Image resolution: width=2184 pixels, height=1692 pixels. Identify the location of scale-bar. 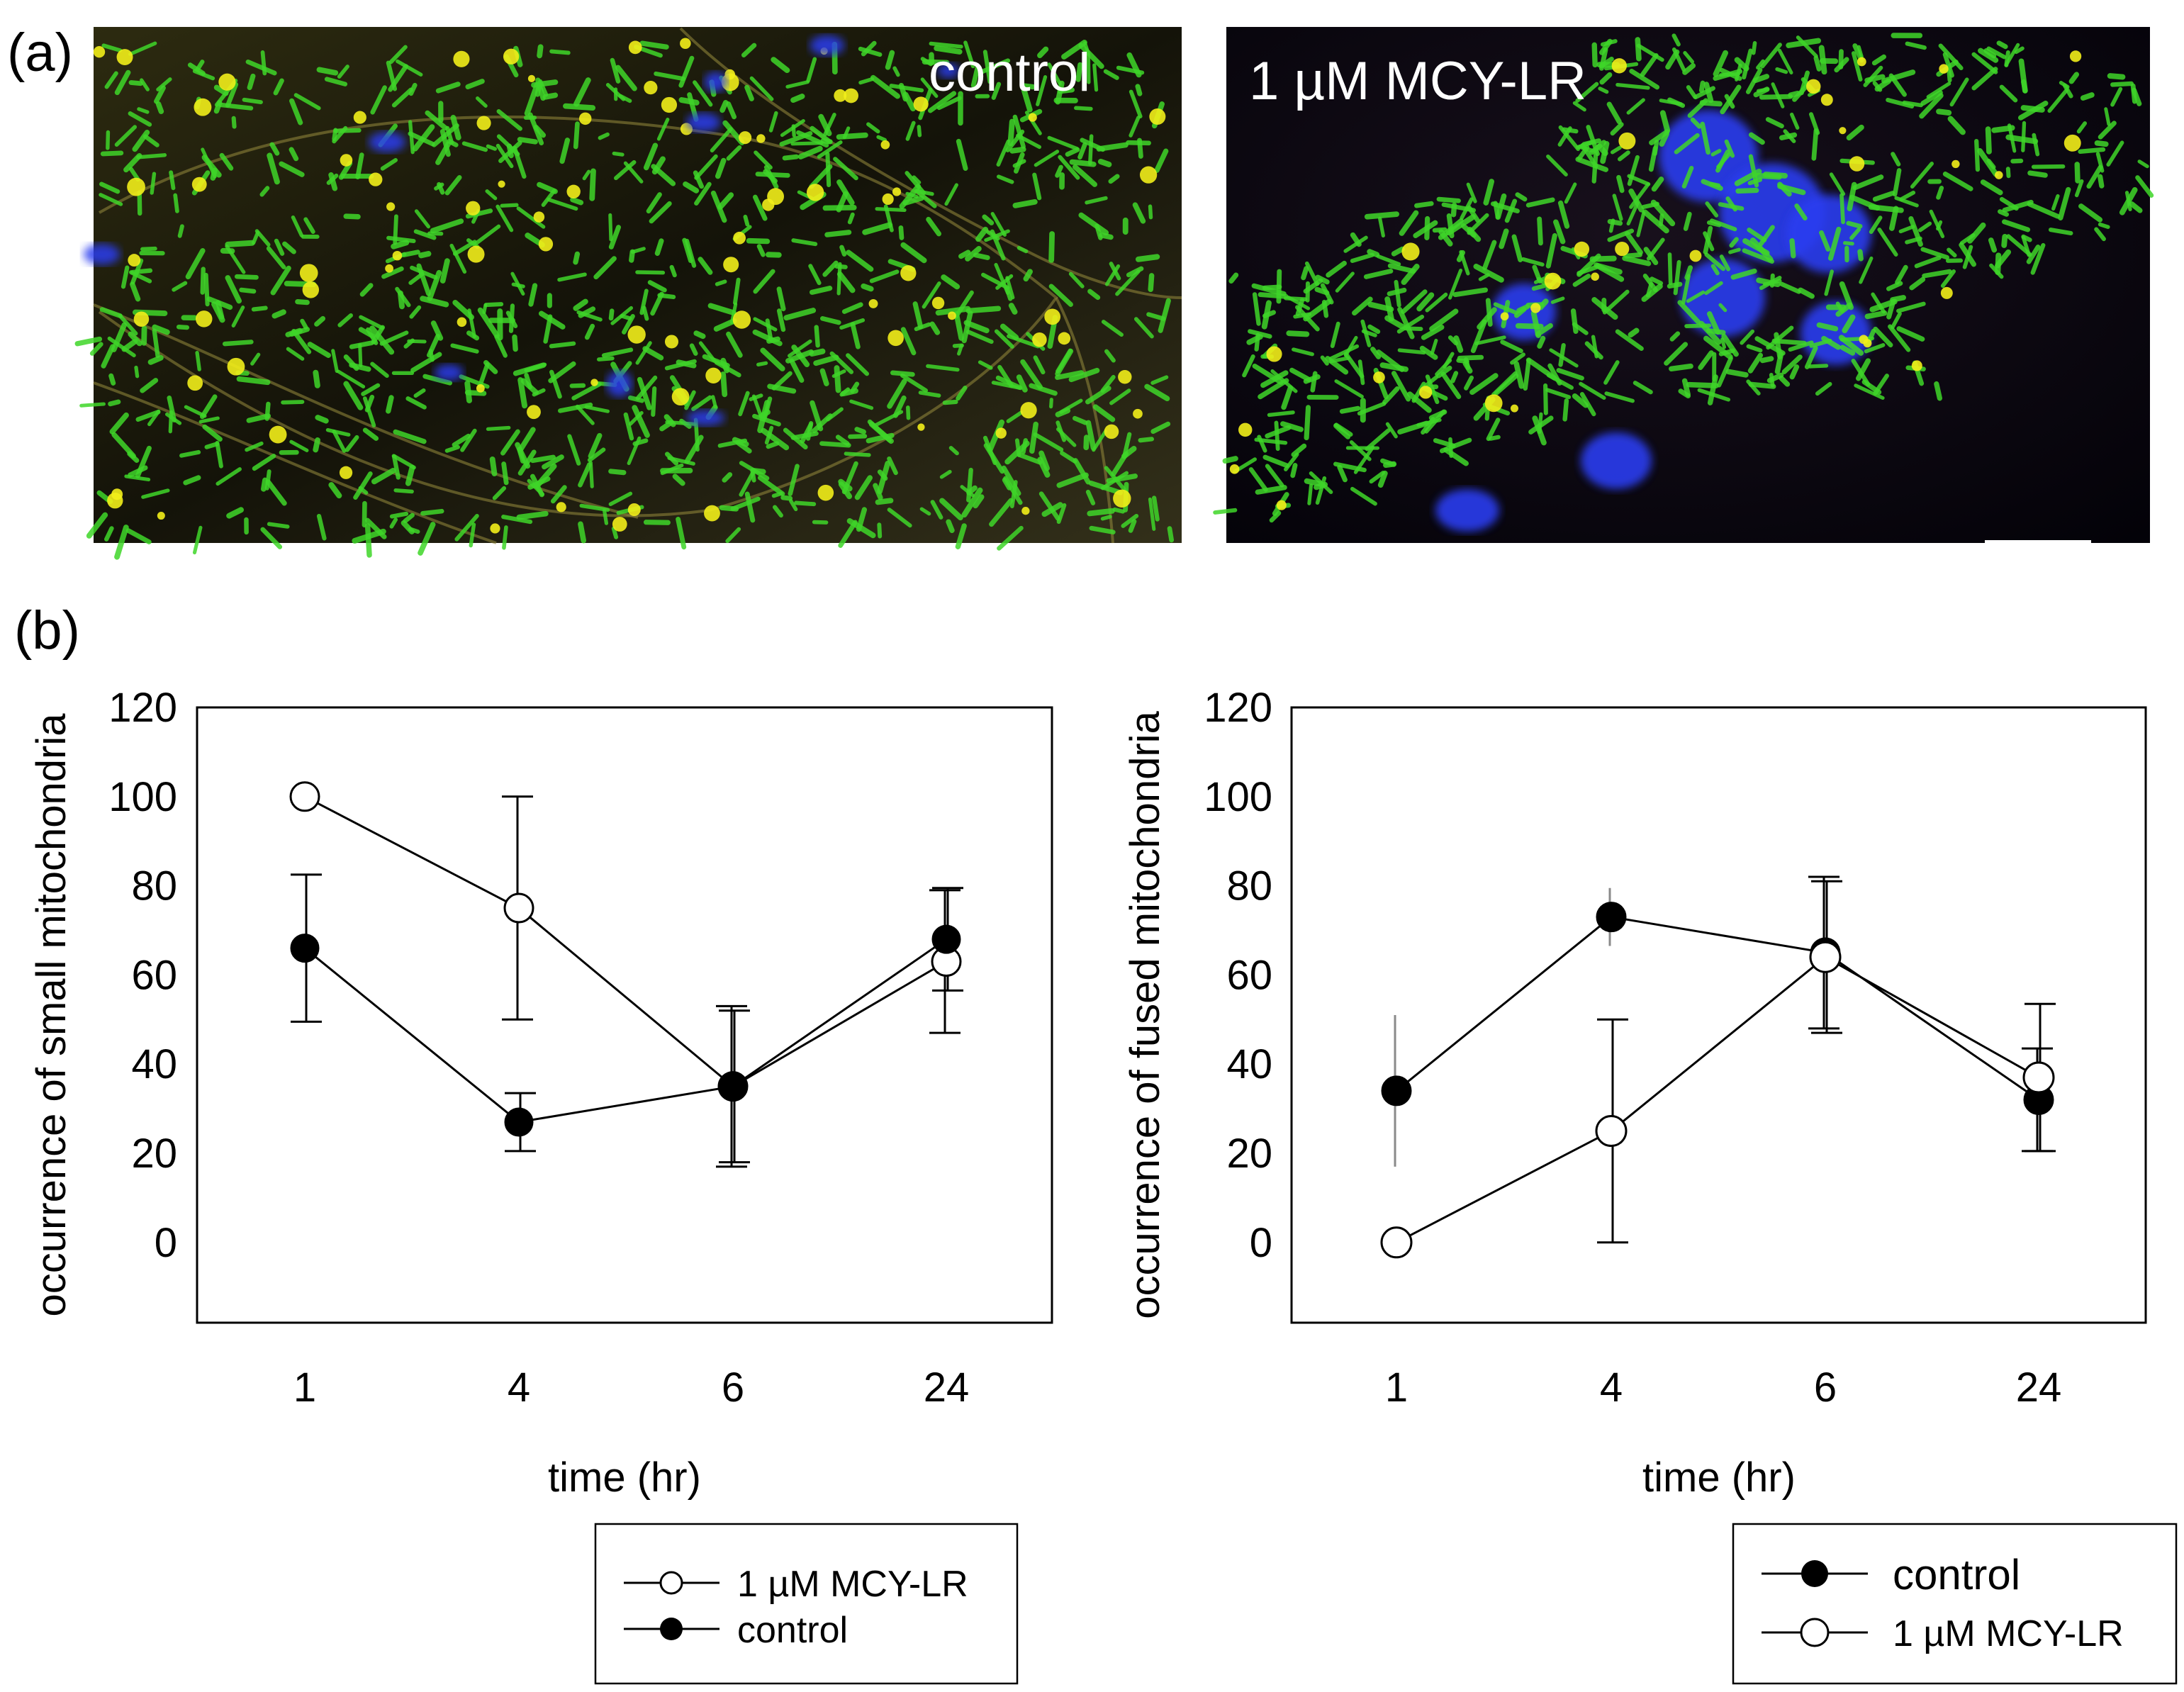
(2038, 542).